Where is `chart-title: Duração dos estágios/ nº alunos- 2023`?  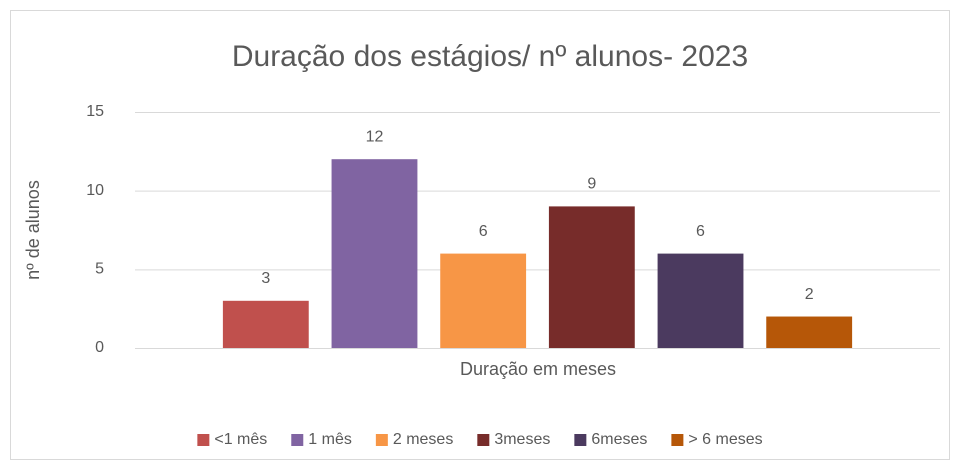
chart-title: Duração dos estágios/ nº alunos- 2023 is located at coordinates (490, 56).